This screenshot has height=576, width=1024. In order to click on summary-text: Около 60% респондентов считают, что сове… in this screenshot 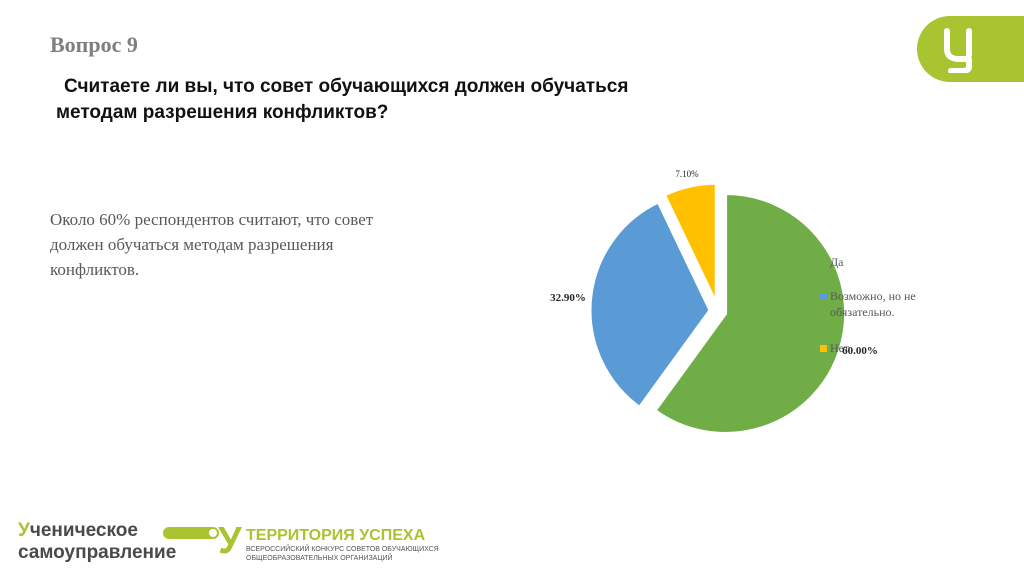, I will do `click(212, 244)`.